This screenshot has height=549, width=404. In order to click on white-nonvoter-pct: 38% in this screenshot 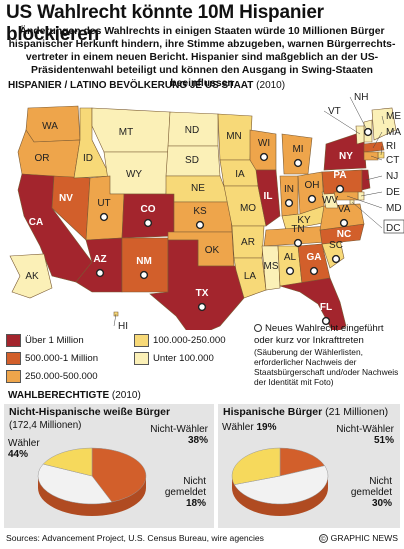, I will do `click(197, 440)`.